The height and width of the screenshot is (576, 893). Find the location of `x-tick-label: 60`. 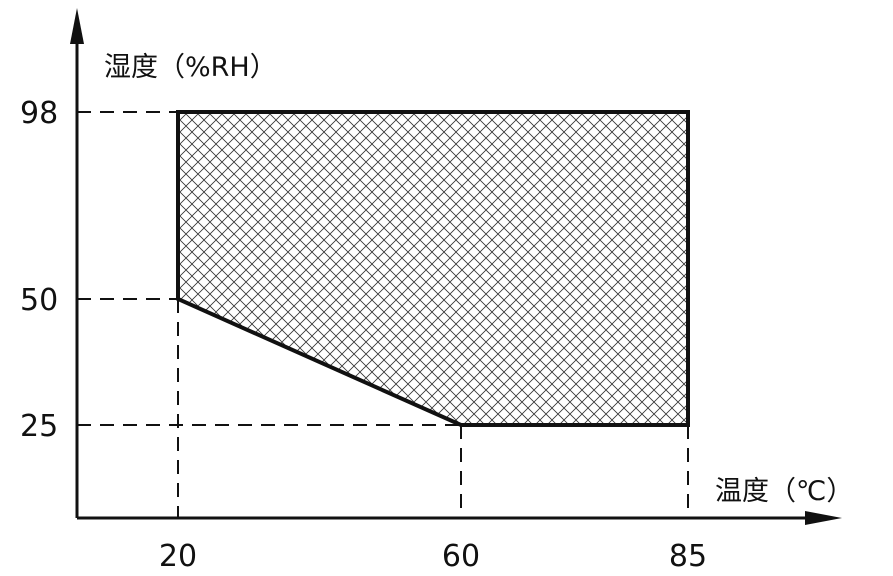

x-tick-label: 60 is located at coordinates (461, 556).